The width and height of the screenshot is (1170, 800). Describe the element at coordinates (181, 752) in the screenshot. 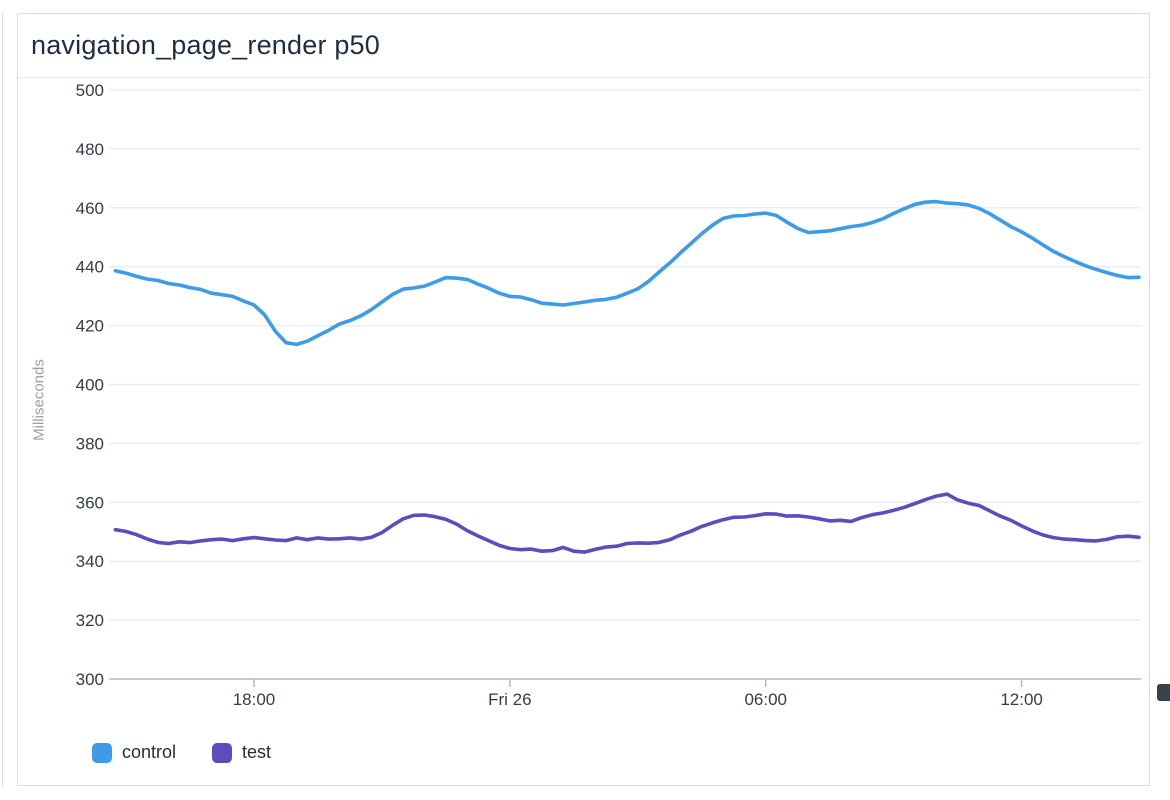

I see `legend: control test` at that location.